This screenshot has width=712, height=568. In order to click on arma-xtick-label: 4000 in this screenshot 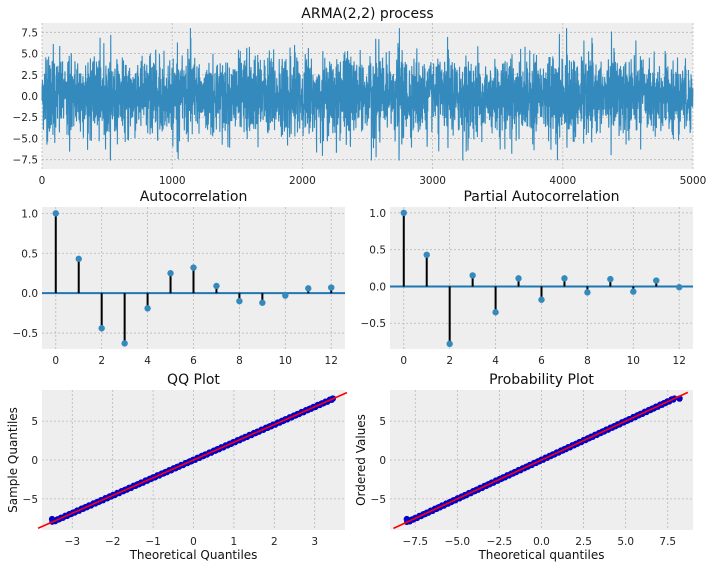, I will do `click(562, 181)`.